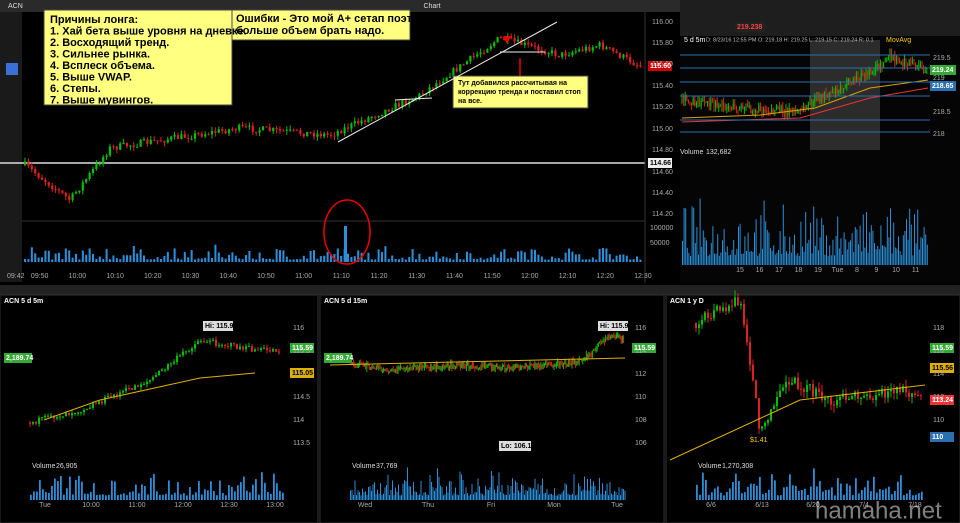 This screenshot has height=523, width=960. Describe the element at coordinates (303, 276) in the screenshot. I see `time-tick: 11:00` at that location.